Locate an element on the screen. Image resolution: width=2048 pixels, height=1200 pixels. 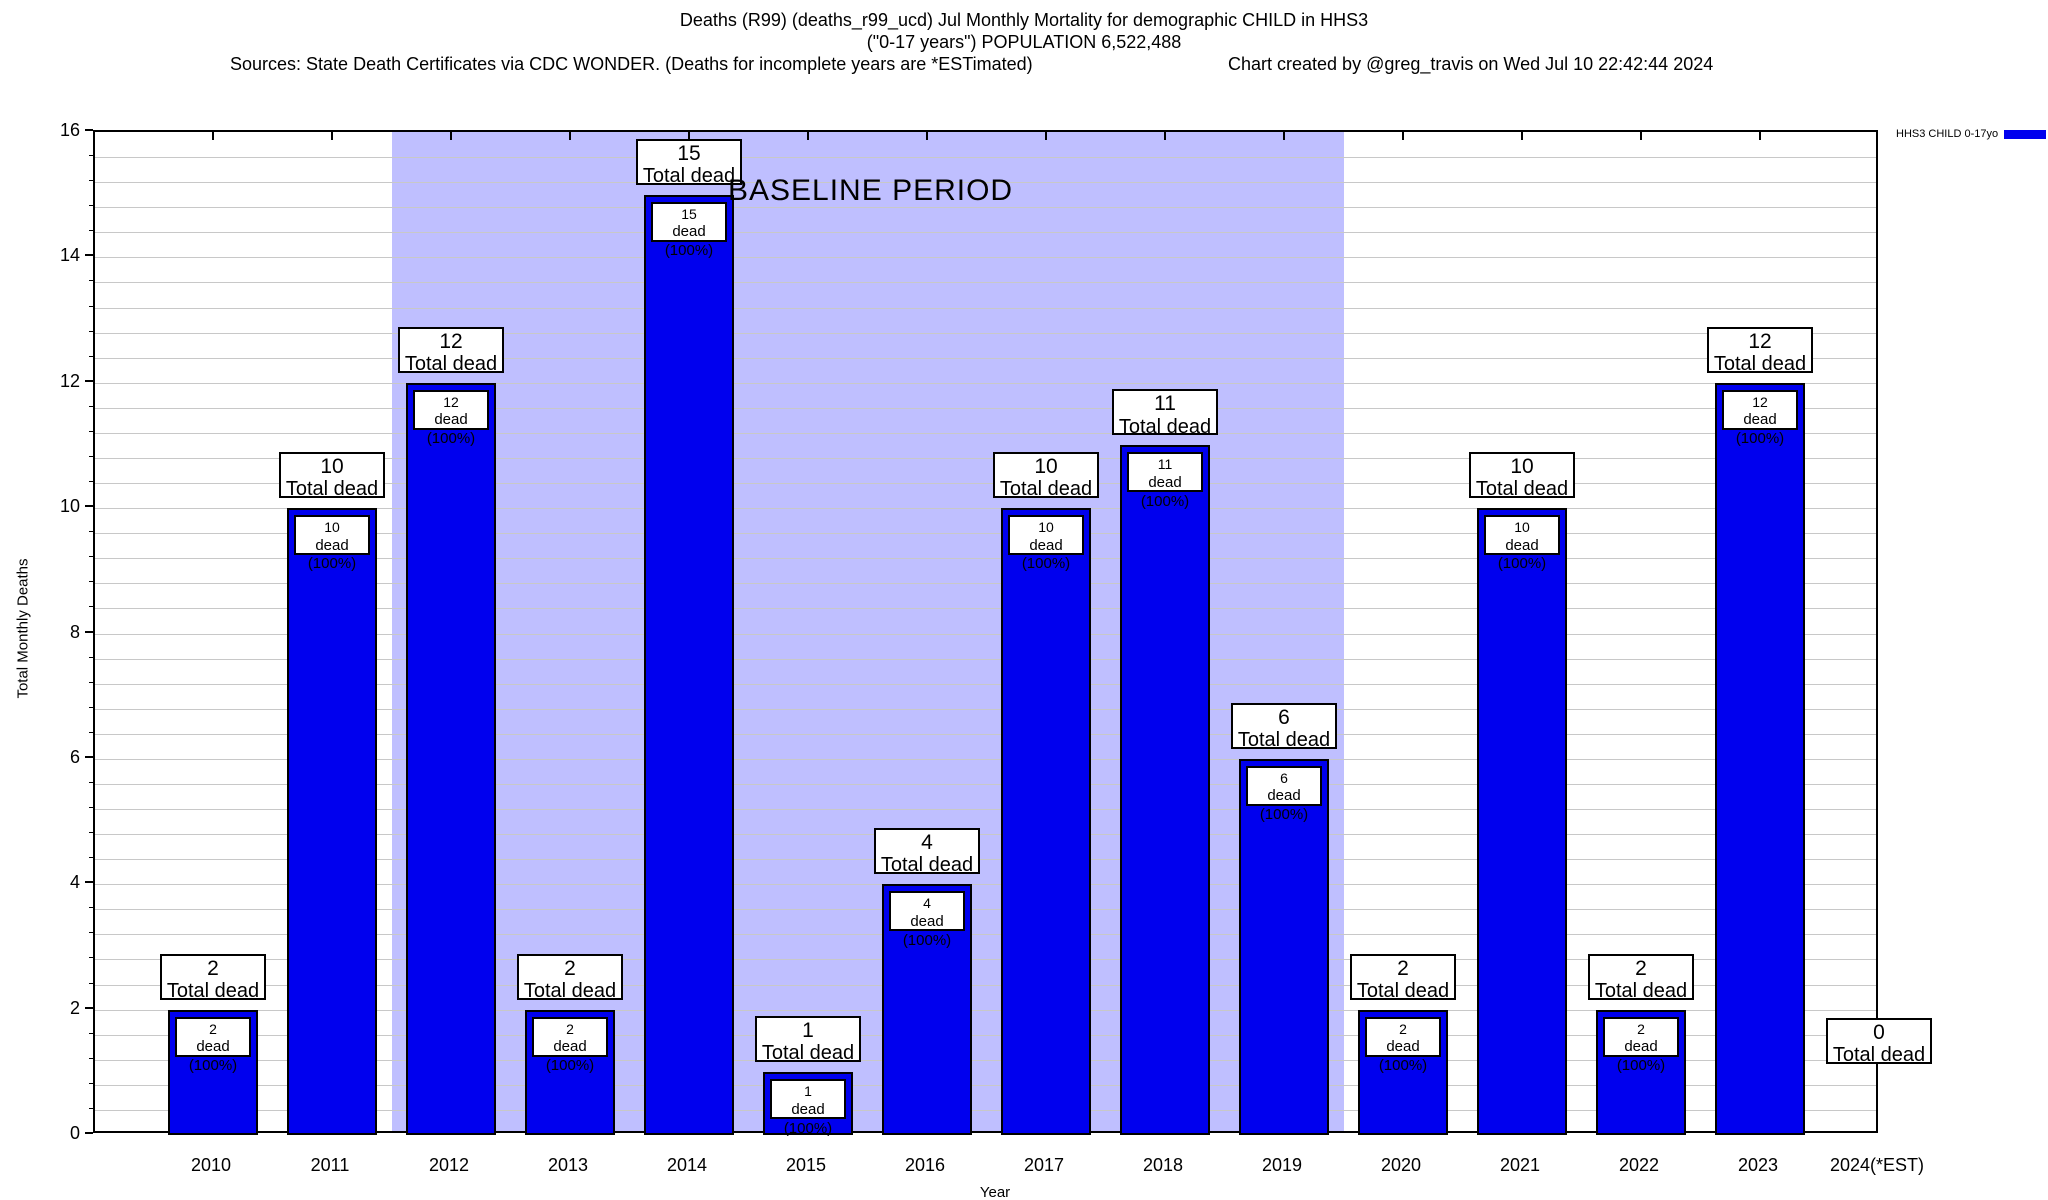
y-tick-label: 12 is located at coordinates (69, 380).